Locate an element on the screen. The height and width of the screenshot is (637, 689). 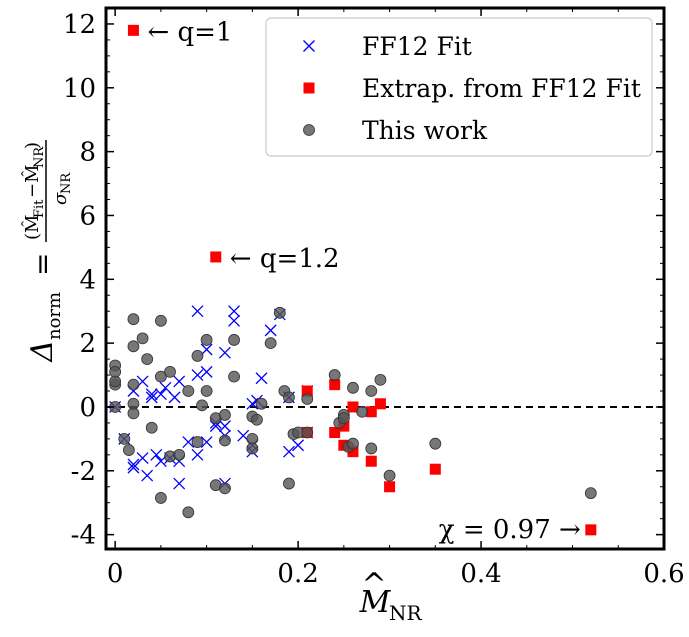
legend-item: This work is located at coordinates (395, 130).